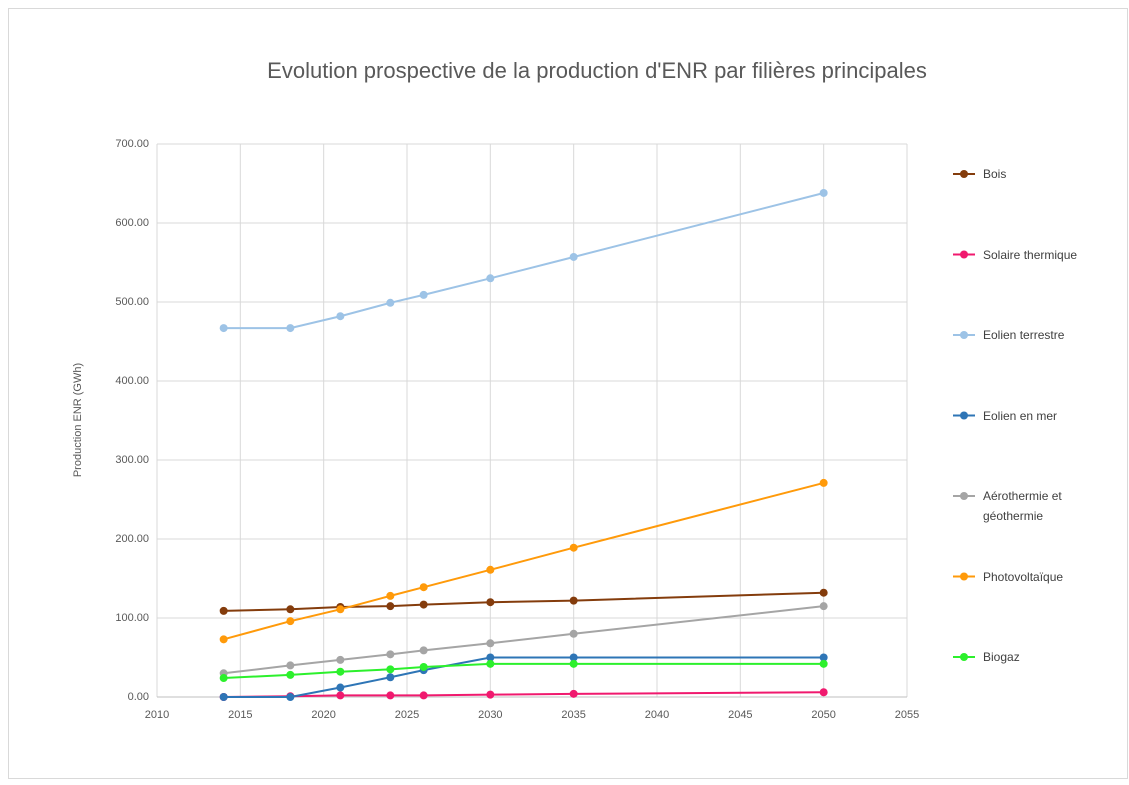 The image size is (1129, 785). Describe the element at coordinates (1023, 576) in the screenshot. I see `legend-label: Photovoltaïque` at that location.